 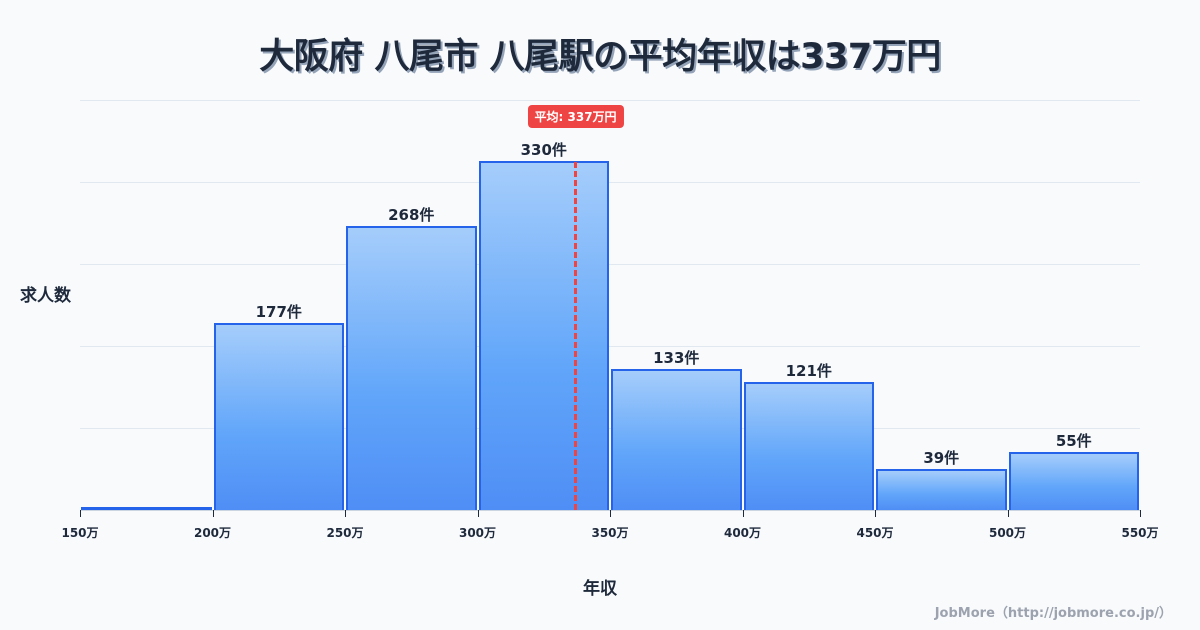 I want to click on x-axis-label: 年収, so click(x=600, y=589).